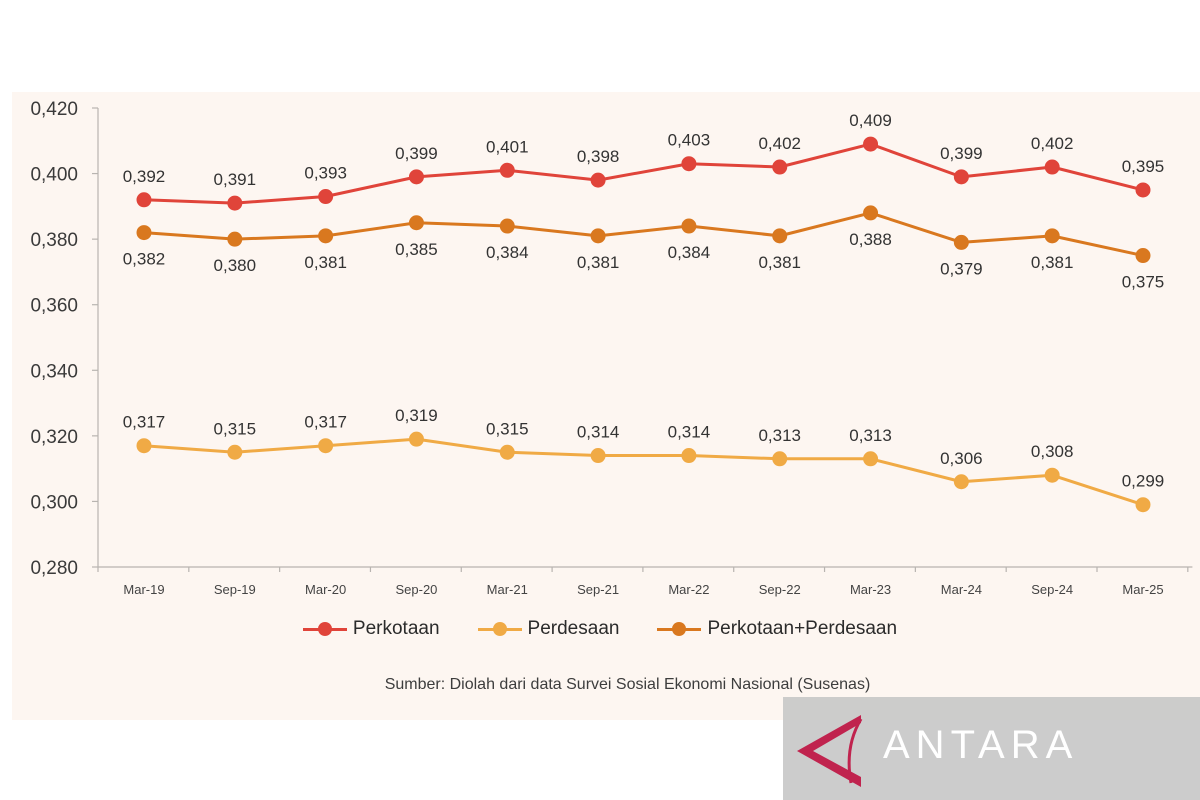  Describe the element at coordinates (143, 589) in the screenshot. I see `x-tick-label: Mar-19` at that location.